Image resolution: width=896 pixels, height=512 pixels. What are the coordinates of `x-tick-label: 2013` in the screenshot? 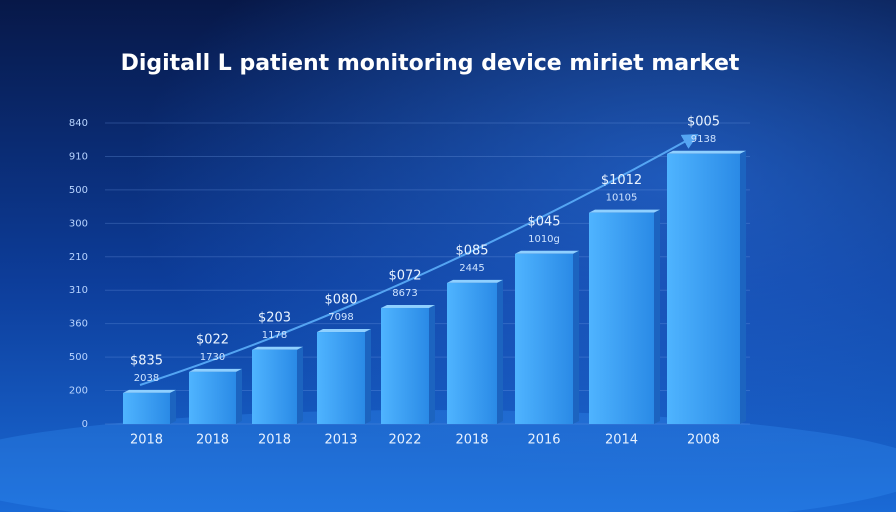 It's located at (340, 440).